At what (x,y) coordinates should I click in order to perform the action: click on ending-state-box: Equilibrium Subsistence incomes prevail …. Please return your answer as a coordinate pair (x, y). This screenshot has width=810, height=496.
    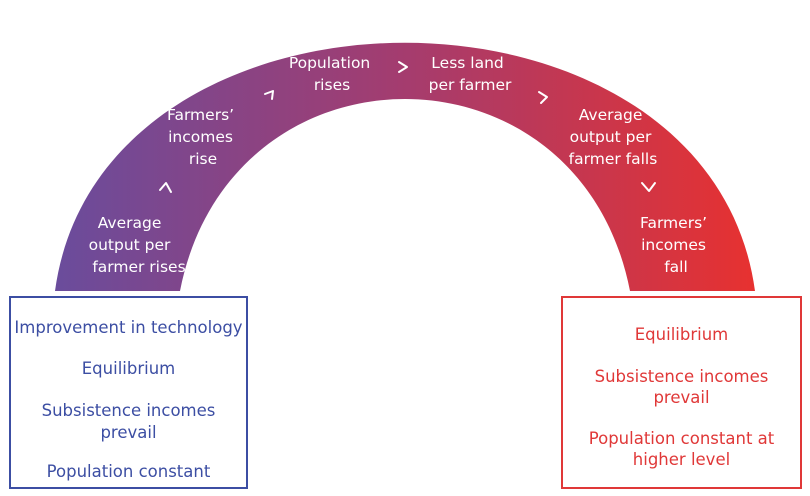
    Looking at the image, I should click on (681, 392).